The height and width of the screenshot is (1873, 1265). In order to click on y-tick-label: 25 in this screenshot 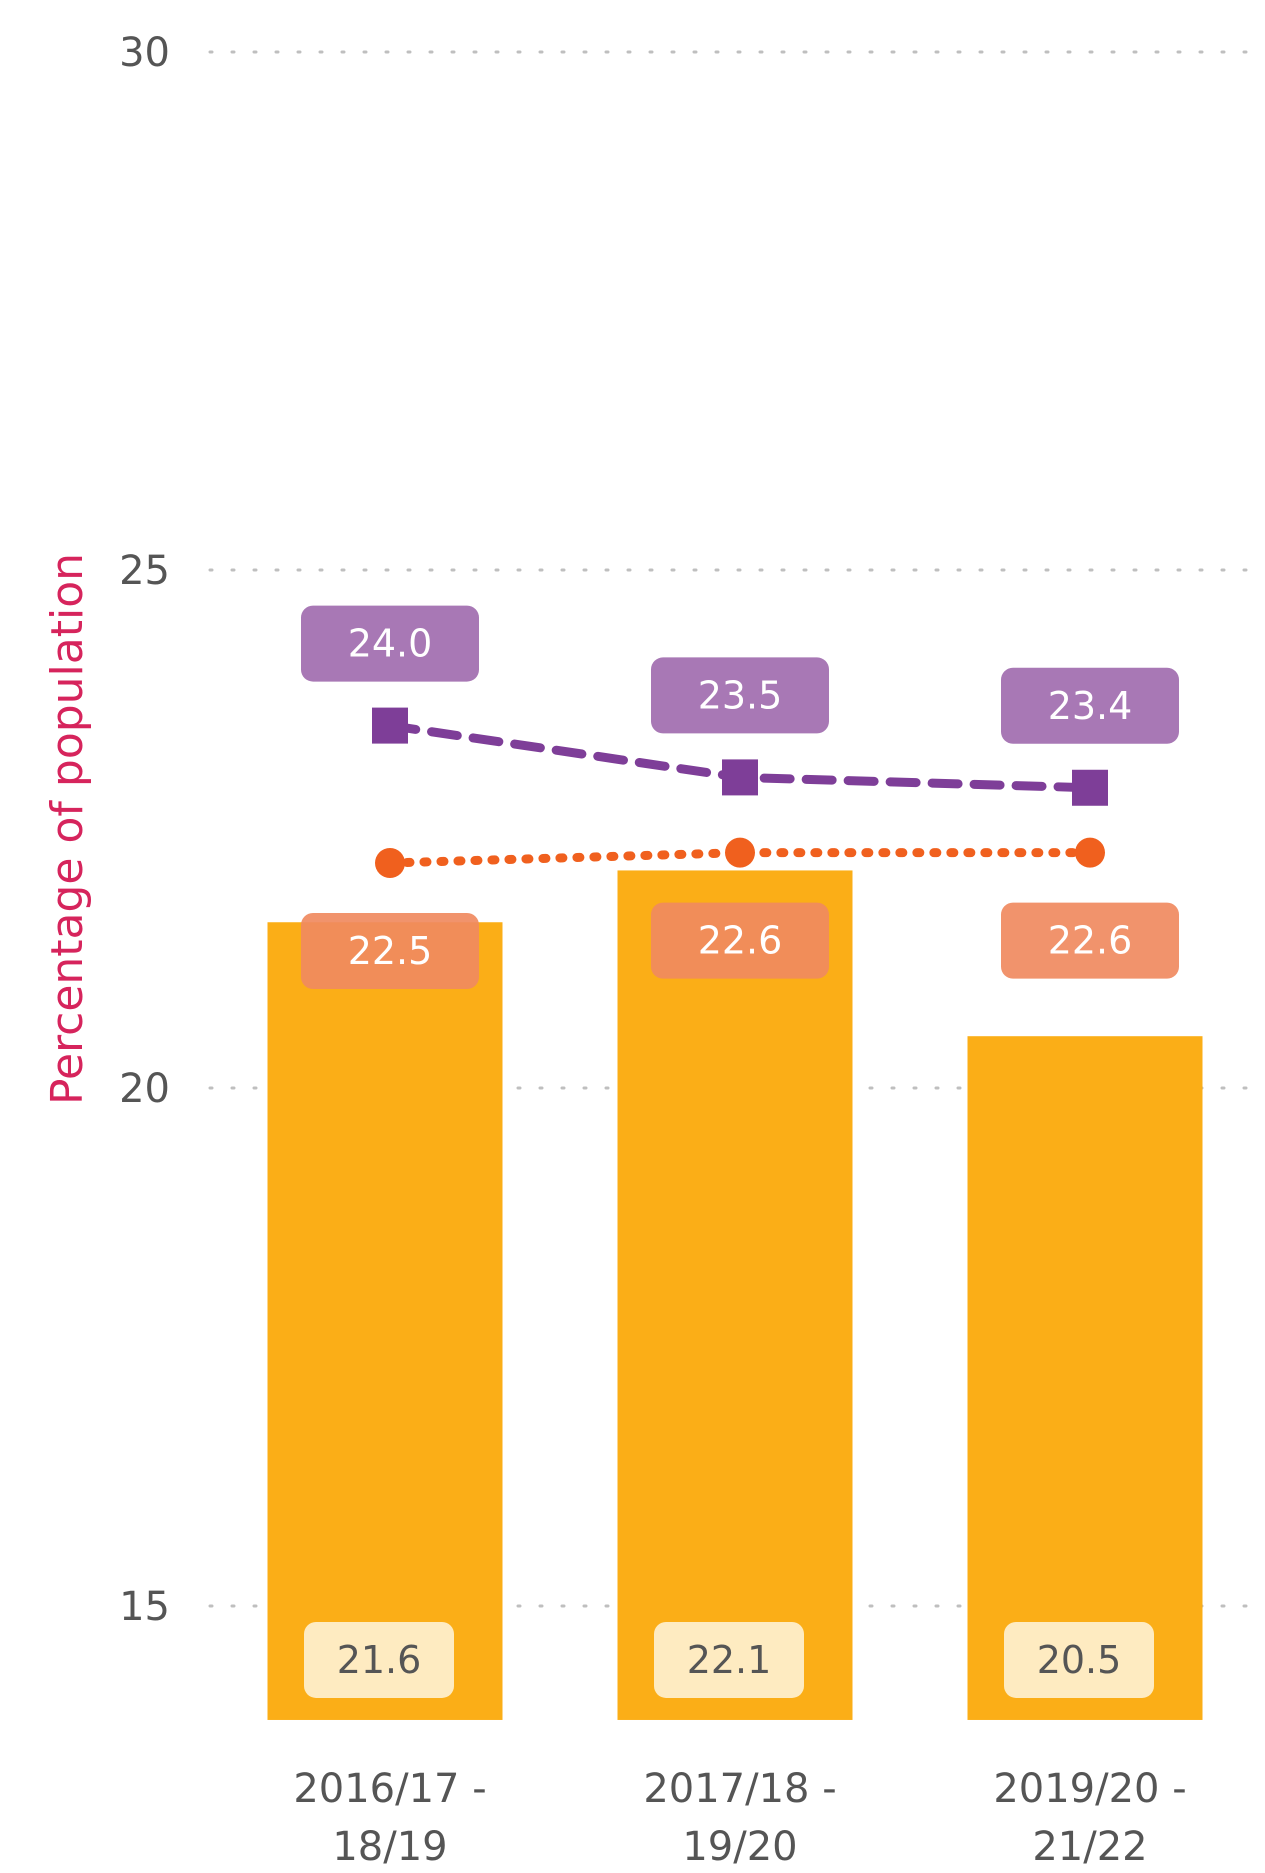, I will do `click(144, 571)`.